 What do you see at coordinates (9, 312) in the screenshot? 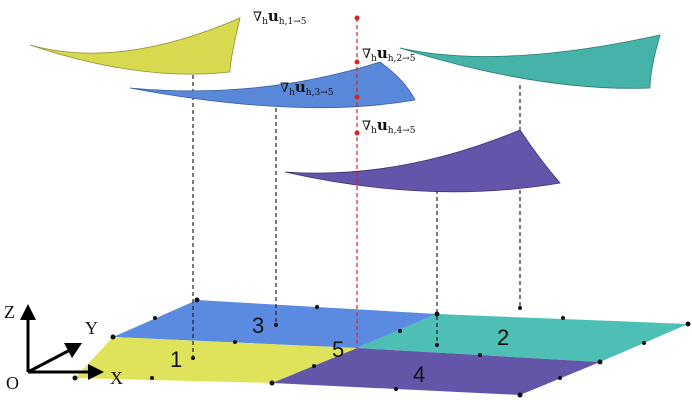
I see `axis-label: Z` at bounding box center [9, 312].